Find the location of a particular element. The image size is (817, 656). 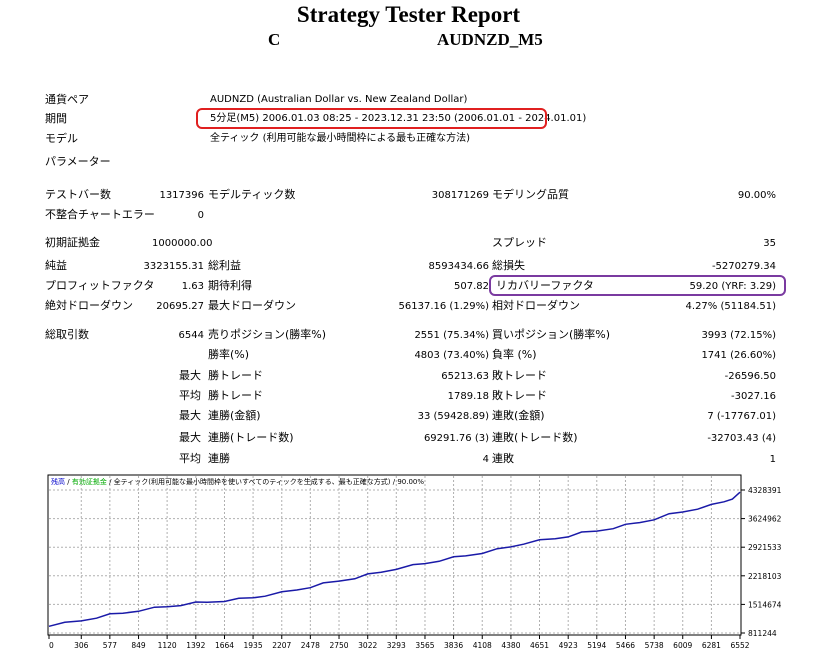

y-tick-label: 1514674 is located at coordinates (765, 604).